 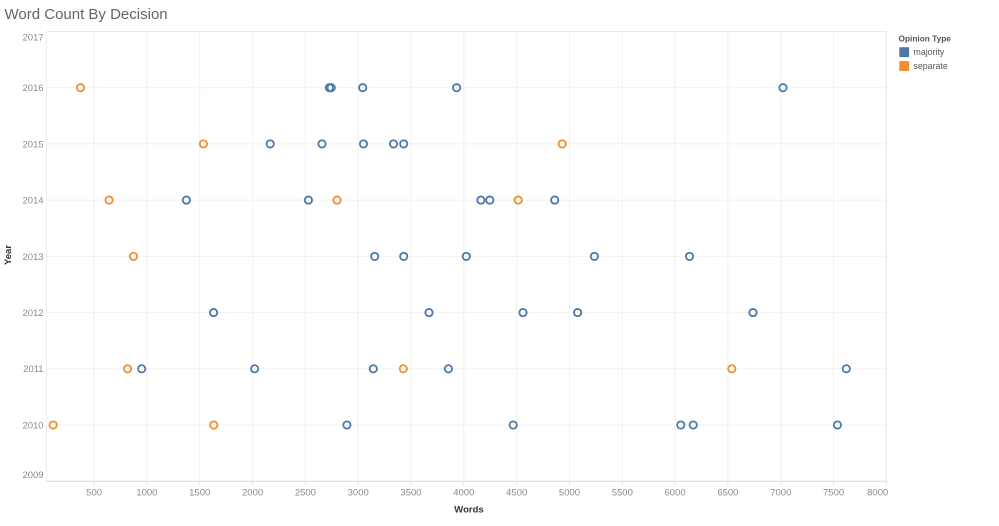 I want to click on svg-text: 7500, so click(x=833, y=493).